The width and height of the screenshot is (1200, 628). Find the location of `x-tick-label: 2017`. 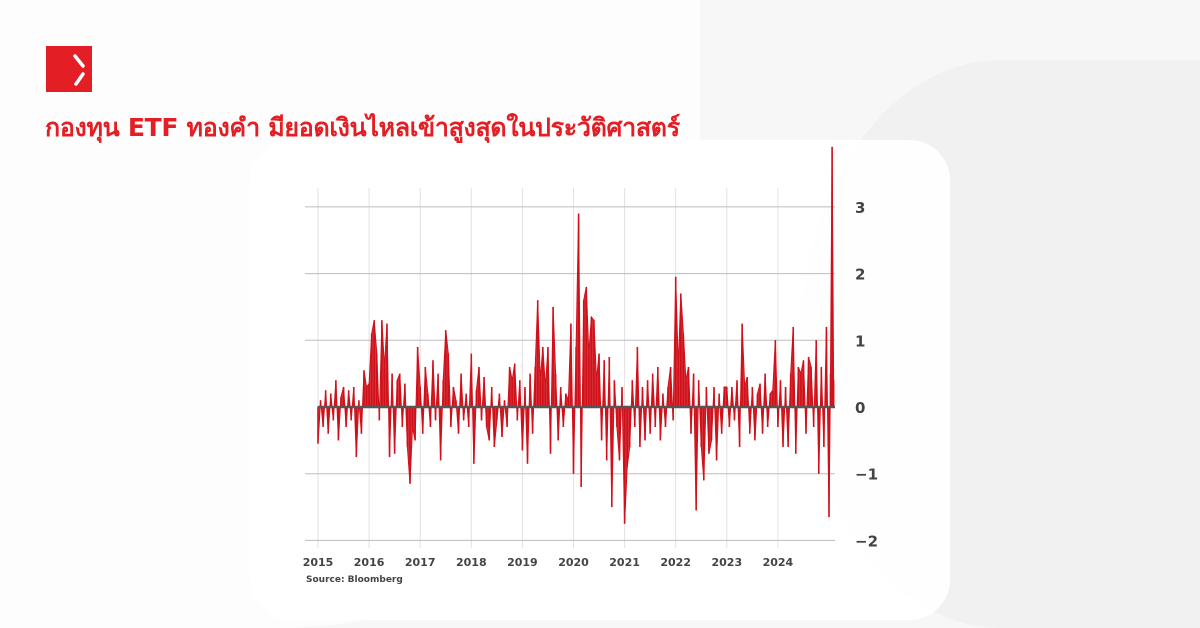

x-tick-label: 2017 is located at coordinates (420, 562).